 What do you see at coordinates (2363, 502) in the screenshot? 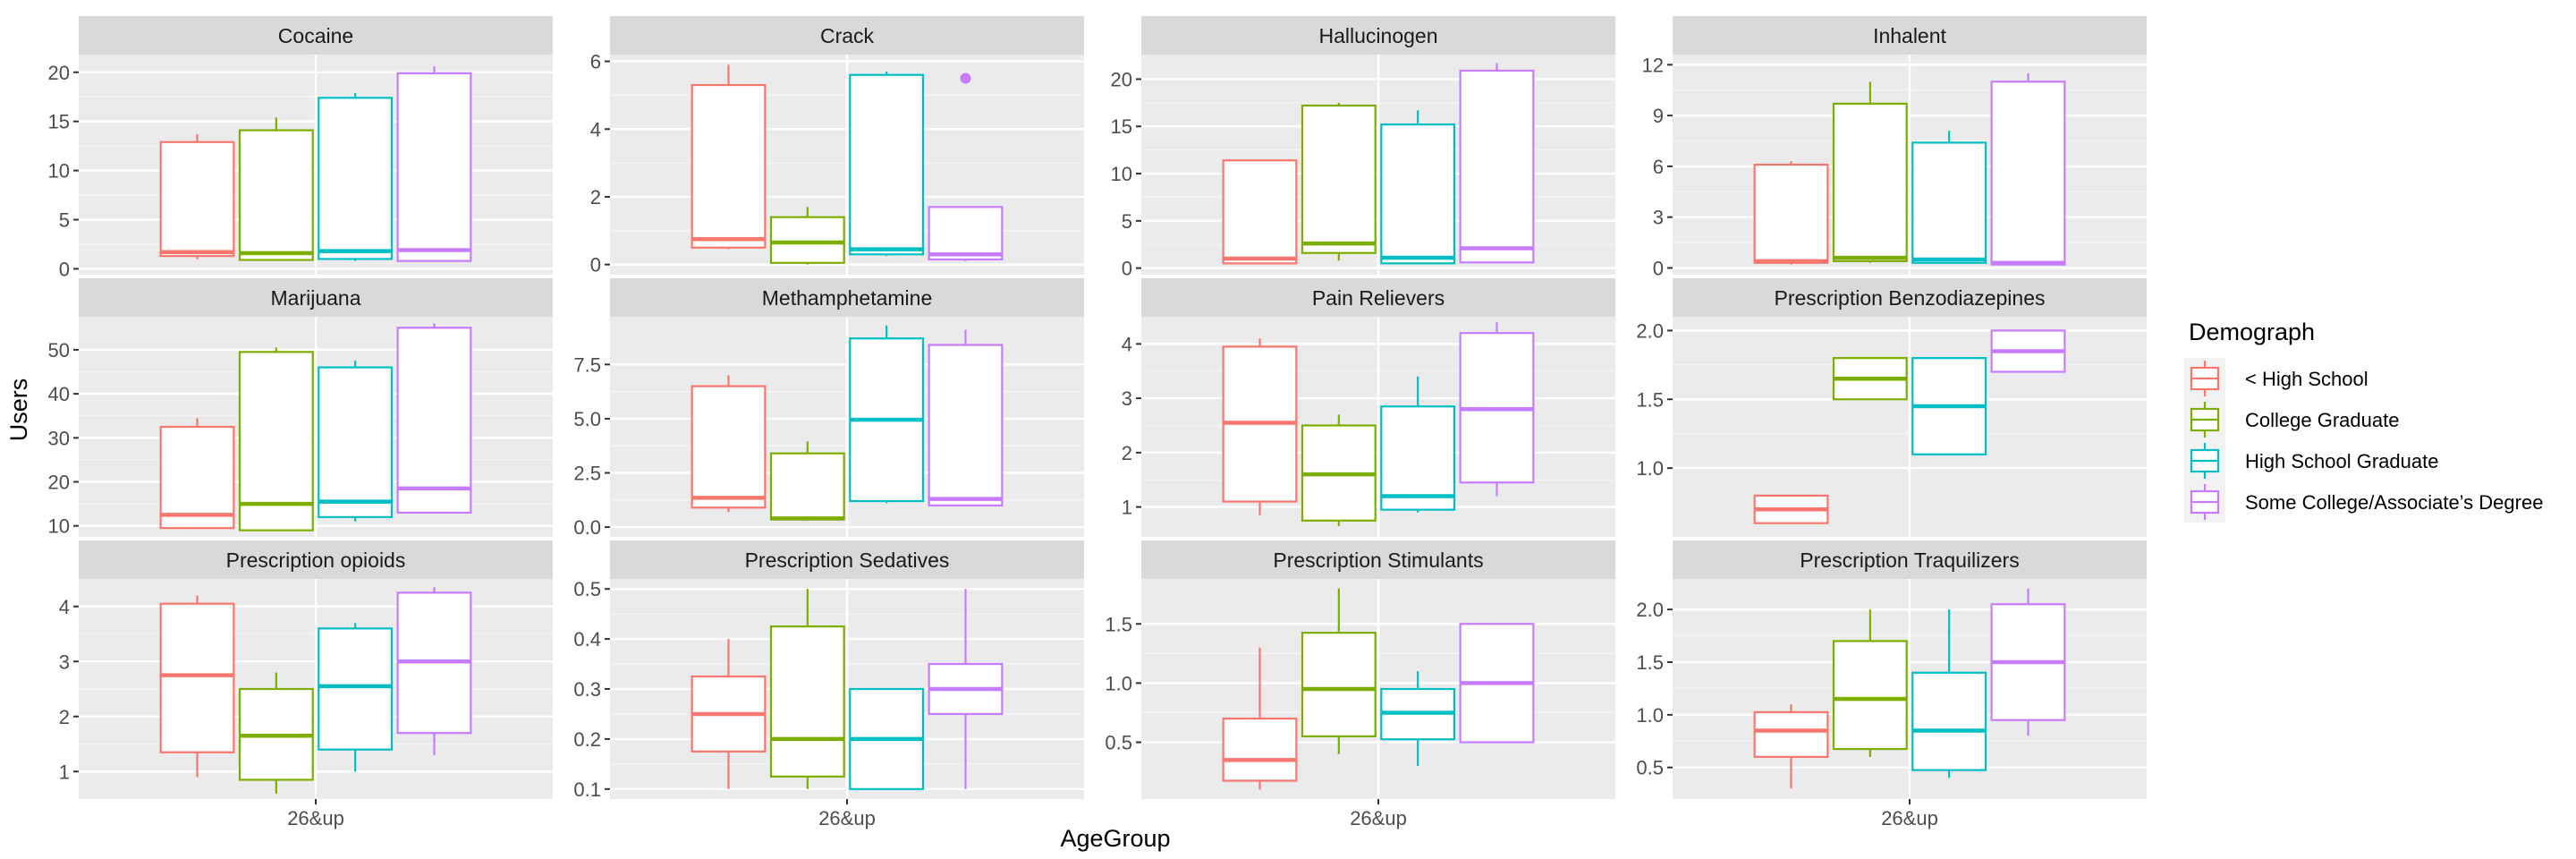
I see `legend-item: Some College/Associate’s Degree` at bounding box center [2363, 502].